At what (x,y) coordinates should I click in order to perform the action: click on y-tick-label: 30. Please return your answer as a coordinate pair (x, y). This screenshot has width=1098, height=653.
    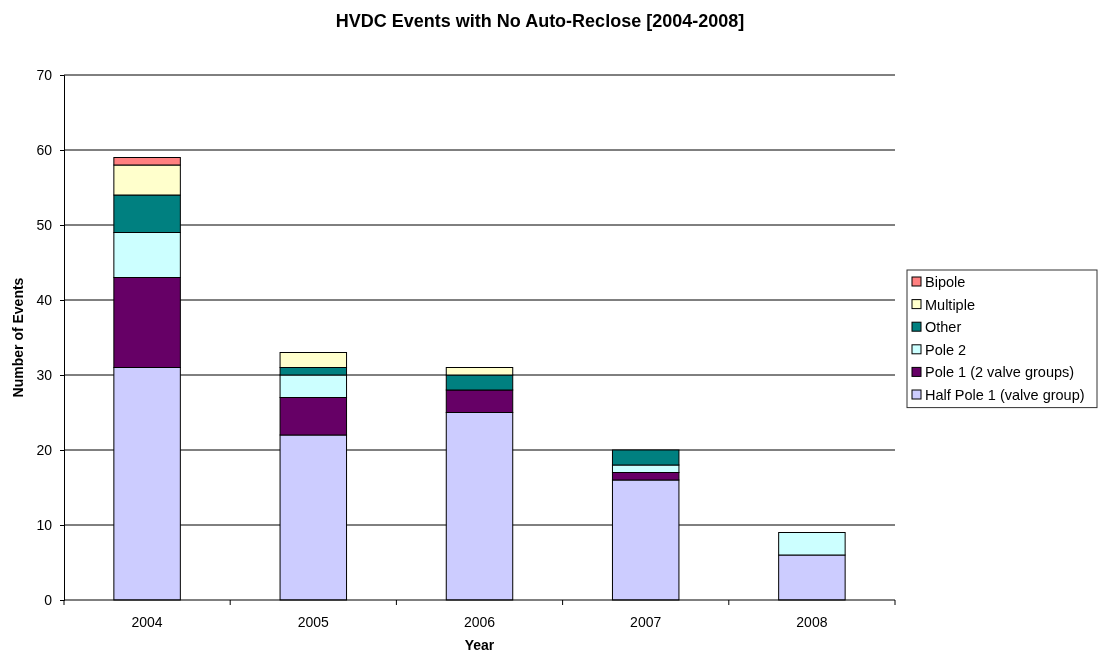
    Looking at the image, I should click on (44, 374).